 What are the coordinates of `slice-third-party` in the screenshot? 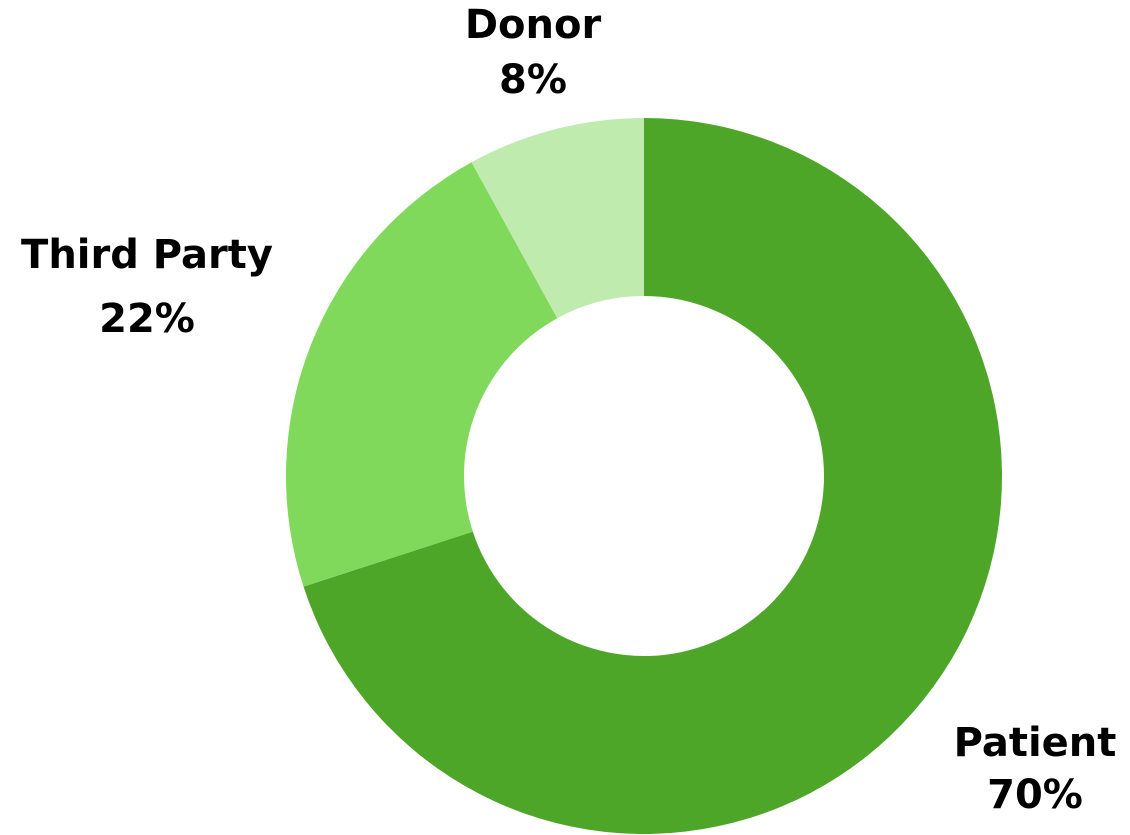 It's located at (422, 374).